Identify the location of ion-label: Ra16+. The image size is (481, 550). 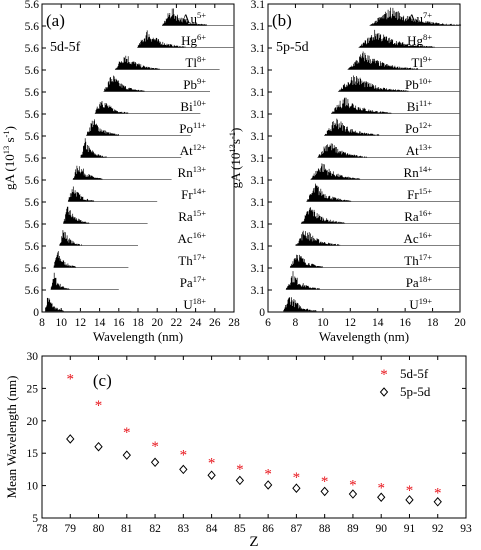
(418, 216).